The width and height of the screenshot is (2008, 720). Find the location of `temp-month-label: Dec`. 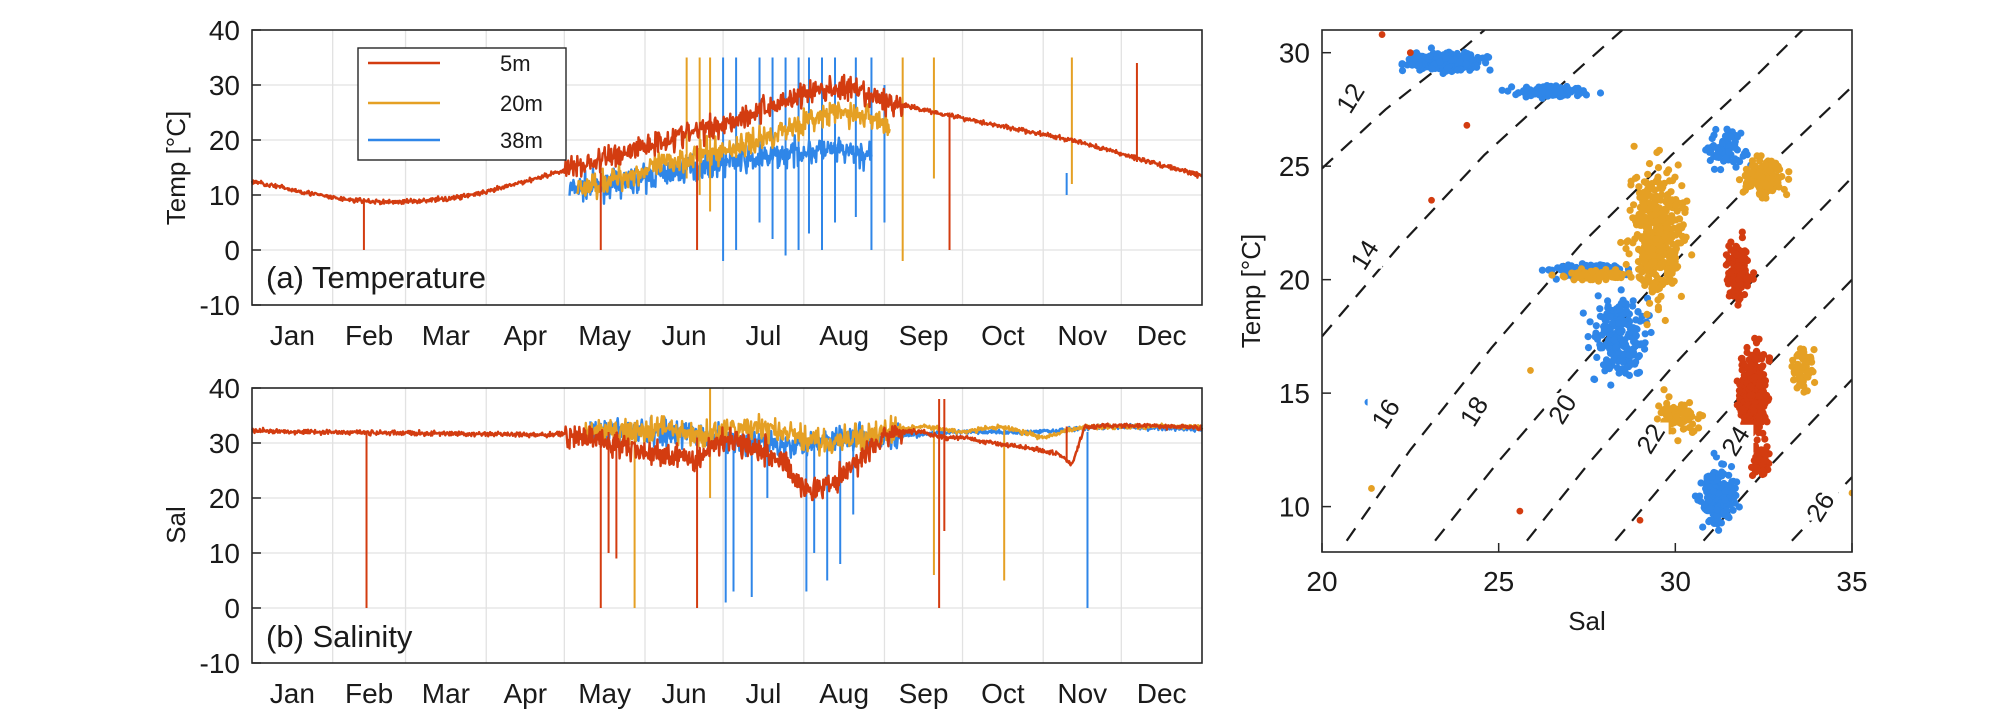

temp-month-label: Dec is located at coordinates (1162, 335).